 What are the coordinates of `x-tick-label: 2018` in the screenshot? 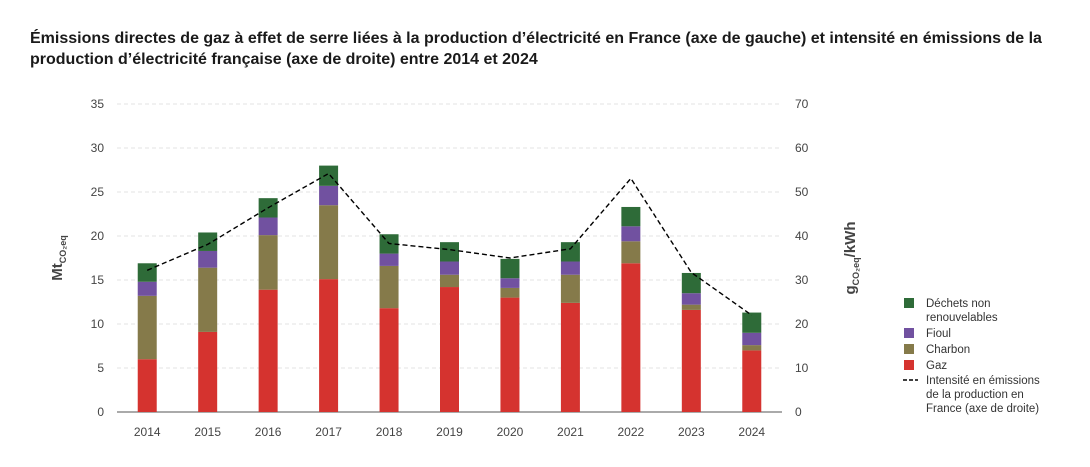 It's located at (389, 432).